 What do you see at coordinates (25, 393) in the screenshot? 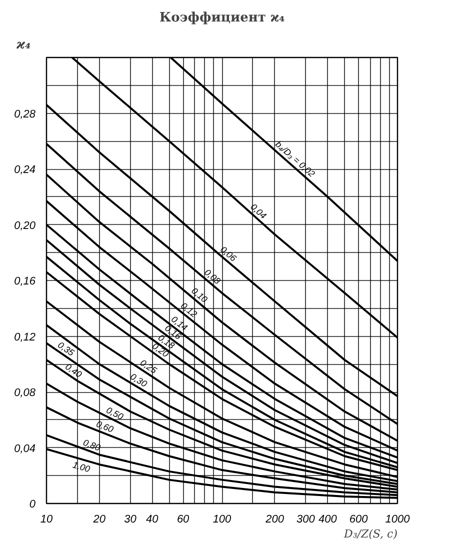
I see `y-tick-label: 0,08` at bounding box center [25, 393].